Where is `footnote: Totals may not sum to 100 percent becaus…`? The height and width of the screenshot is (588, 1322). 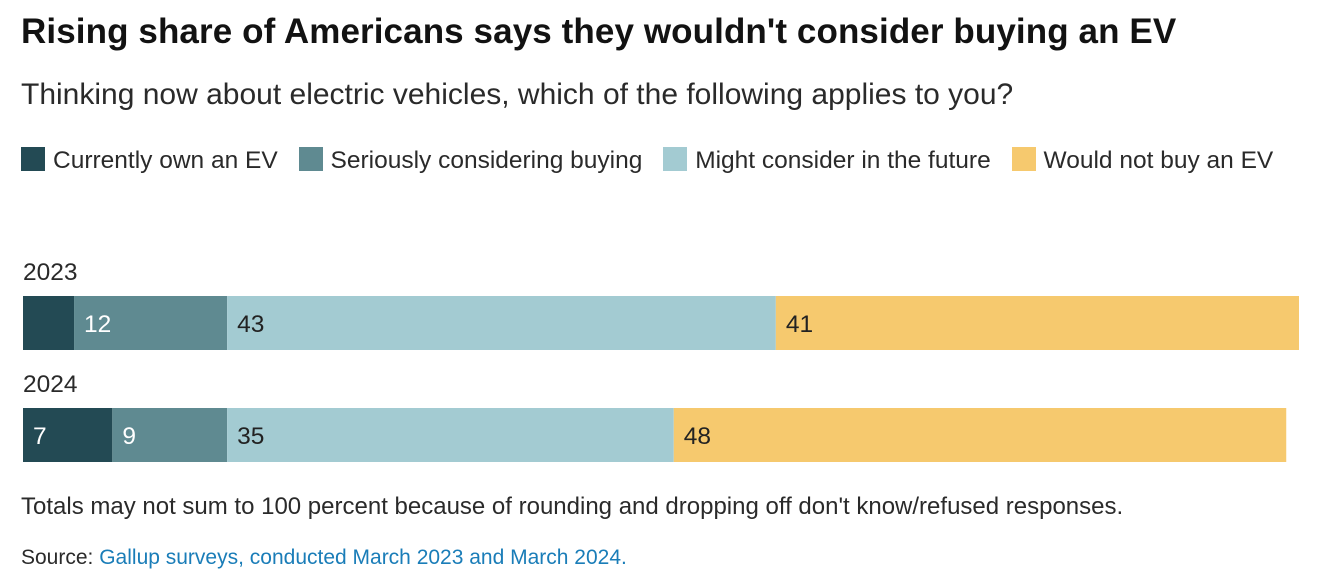 footnote: Totals may not sum to 100 percent becaus… is located at coordinates (572, 506).